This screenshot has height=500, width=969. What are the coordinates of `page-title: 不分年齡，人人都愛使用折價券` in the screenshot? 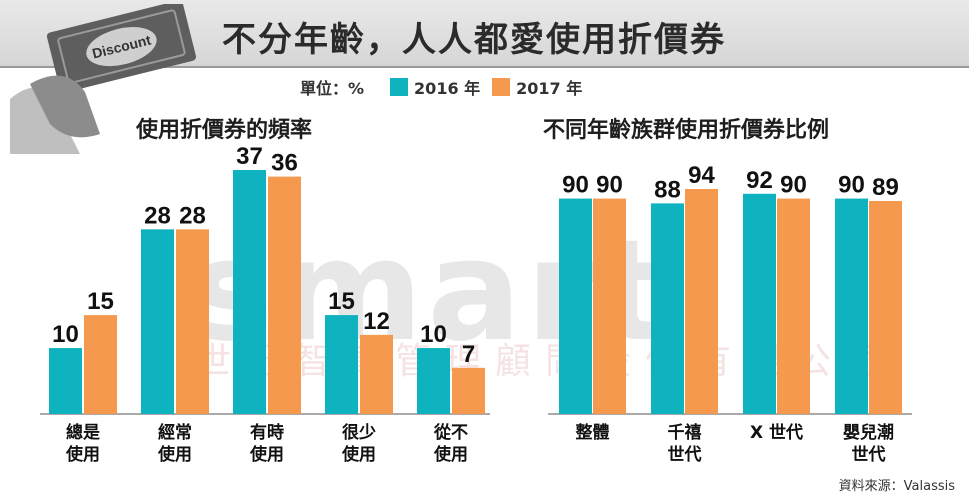 It's located at (474, 40).